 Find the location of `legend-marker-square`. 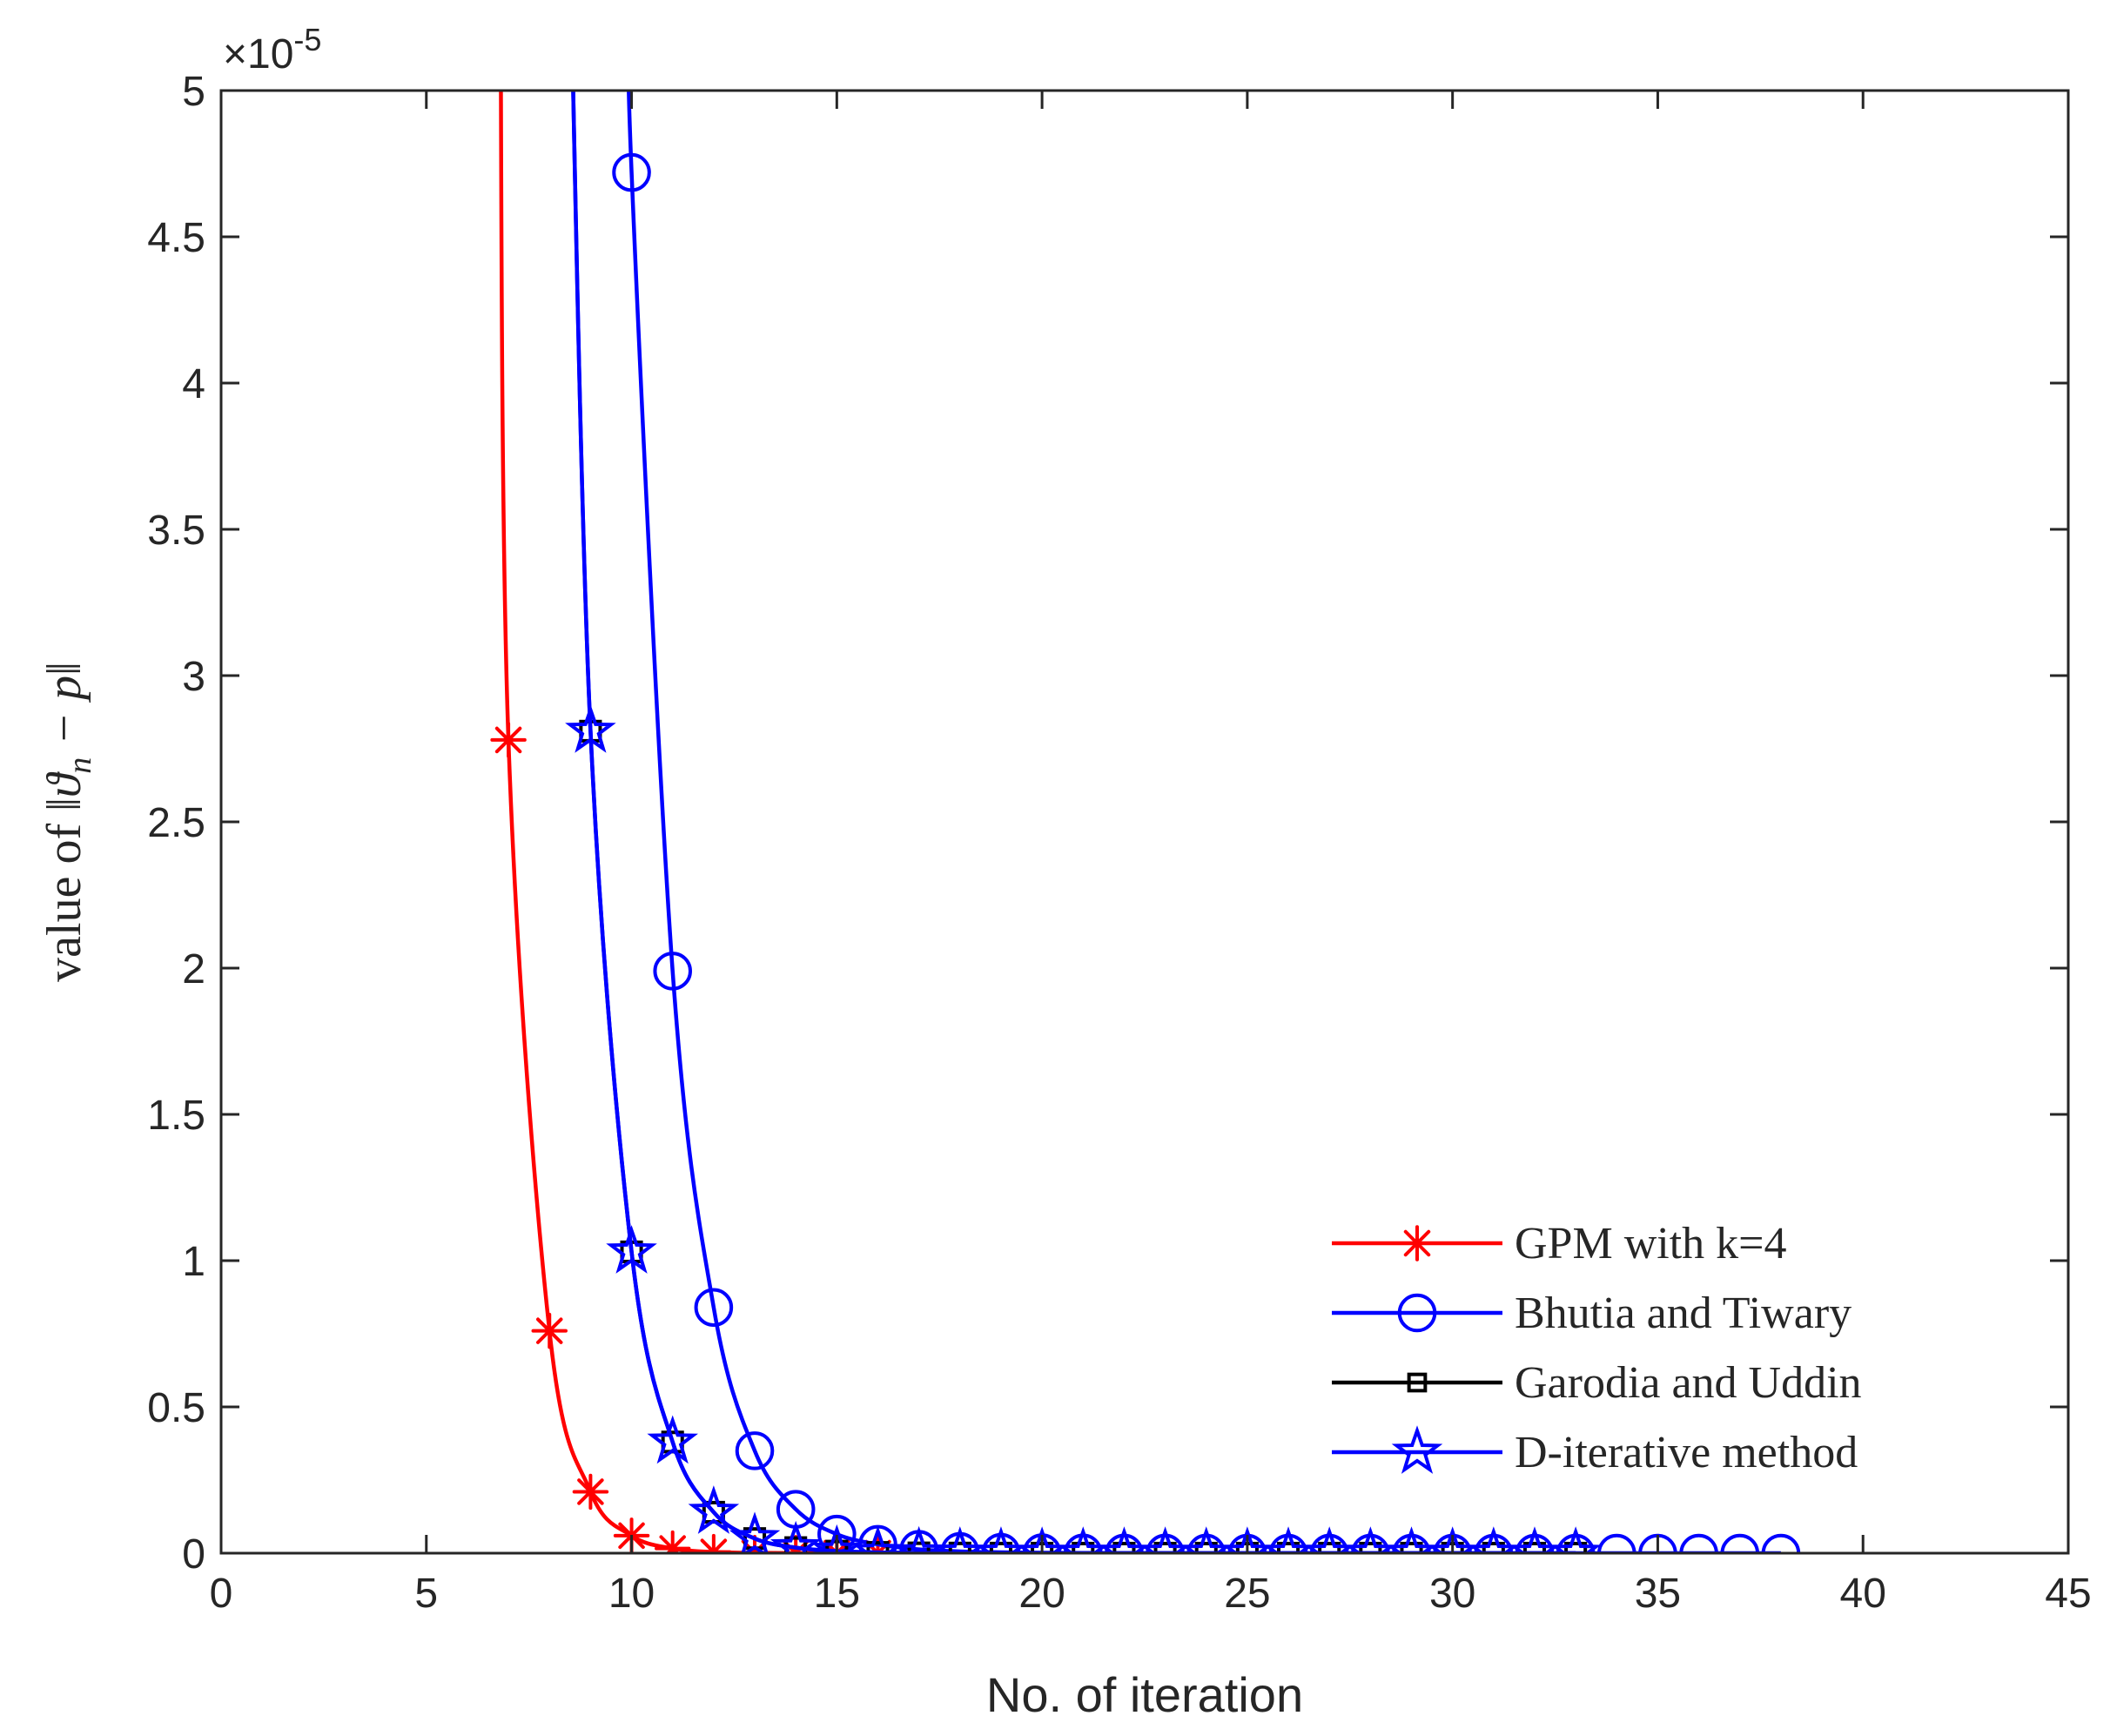

legend-marker-square is located at coordinates (1417, 1382).